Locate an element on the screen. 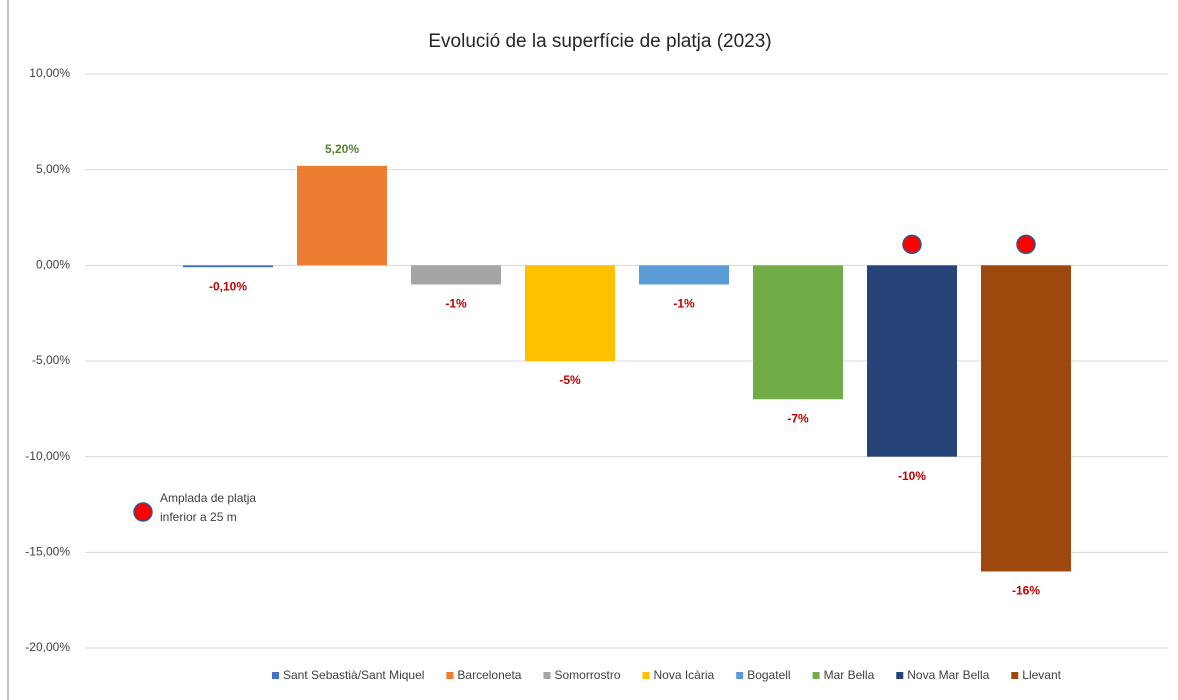  annotation-marker is located at coordinates (143, 512).